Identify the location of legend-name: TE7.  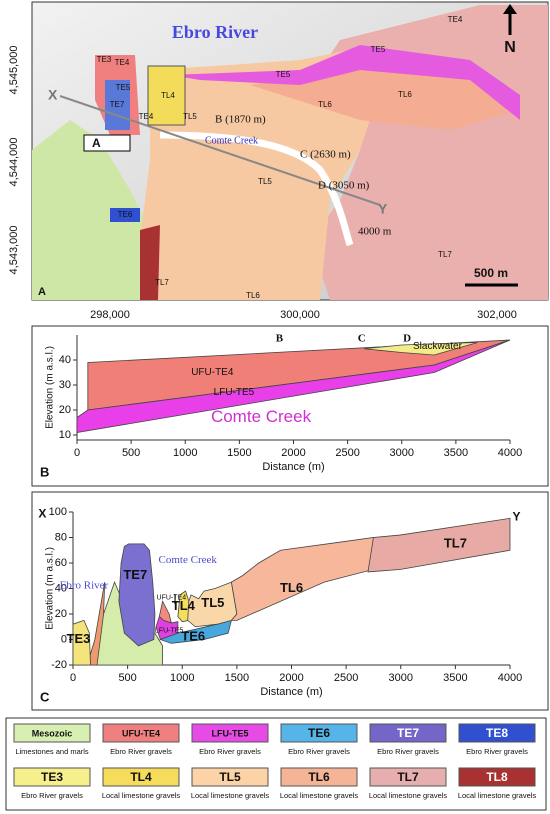
(408, 733).